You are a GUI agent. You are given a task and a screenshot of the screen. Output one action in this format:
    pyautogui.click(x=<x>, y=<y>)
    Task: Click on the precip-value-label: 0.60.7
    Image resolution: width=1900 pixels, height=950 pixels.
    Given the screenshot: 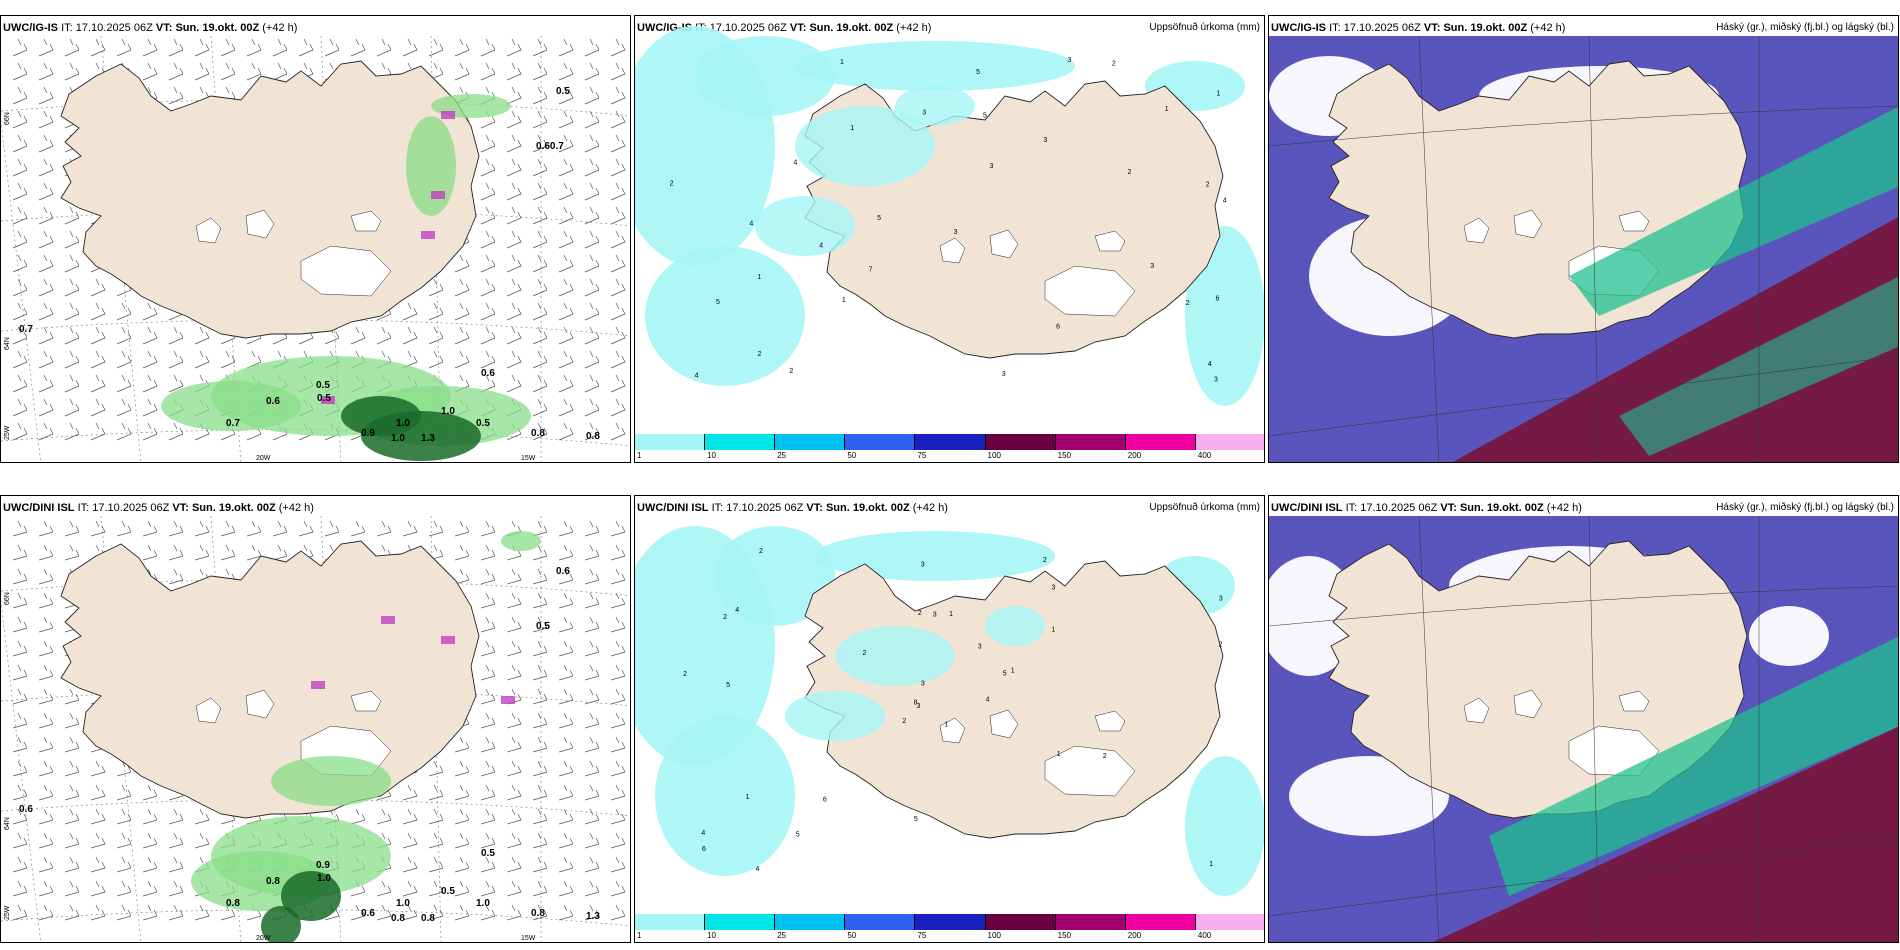 What is the action you would take?
    pyautogui.click(x=550, y=146)
    